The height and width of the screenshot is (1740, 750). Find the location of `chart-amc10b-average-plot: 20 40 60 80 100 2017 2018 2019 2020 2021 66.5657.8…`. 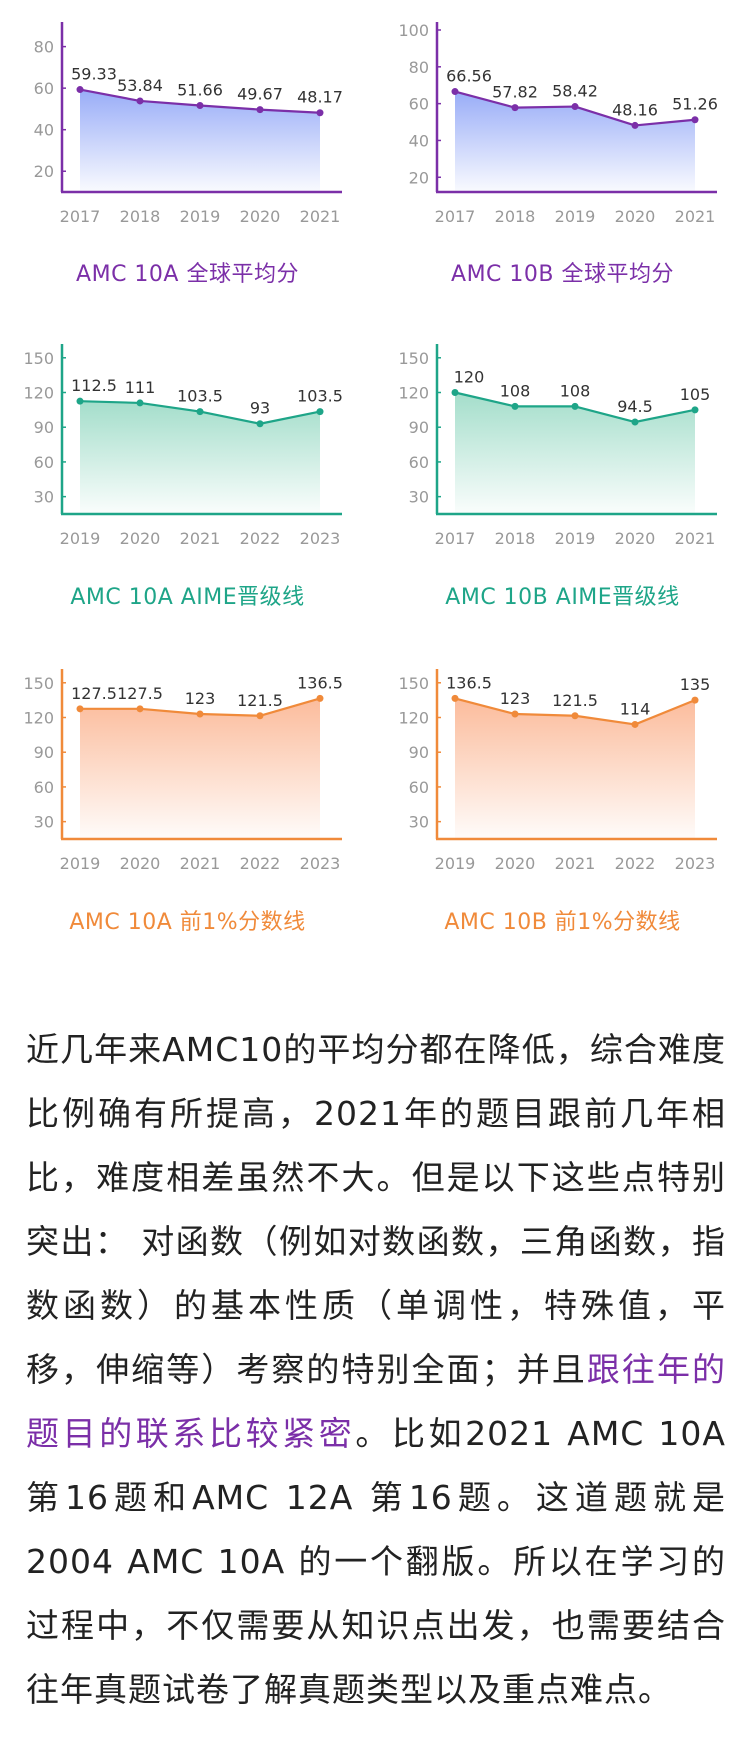

chart-amc10b-average-plot: 20 40 60 80 100 2017 2018 2019 2020 2021 66.5657.8… is located at coordinates (558, 123).